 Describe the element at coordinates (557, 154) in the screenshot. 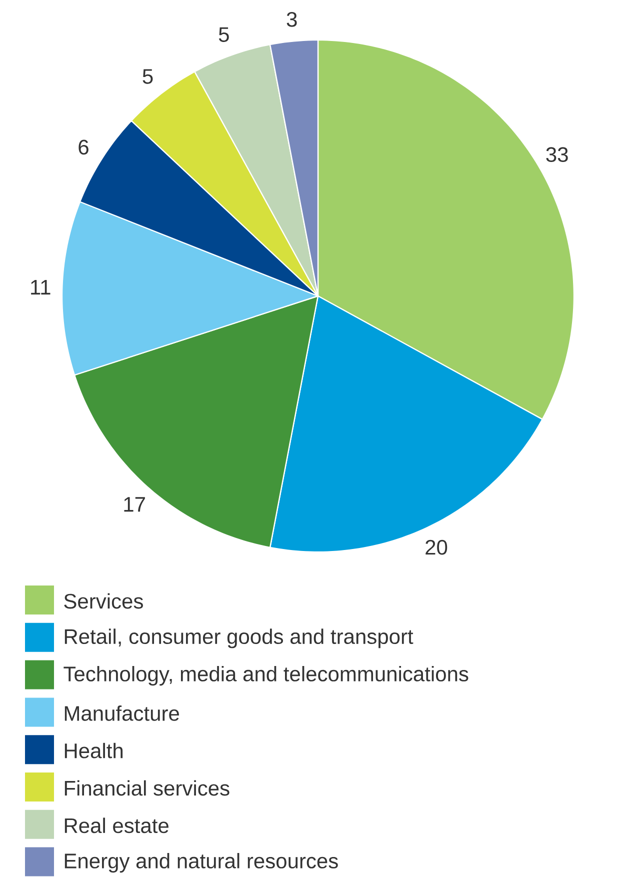

I see `data-label: 33` at that location.